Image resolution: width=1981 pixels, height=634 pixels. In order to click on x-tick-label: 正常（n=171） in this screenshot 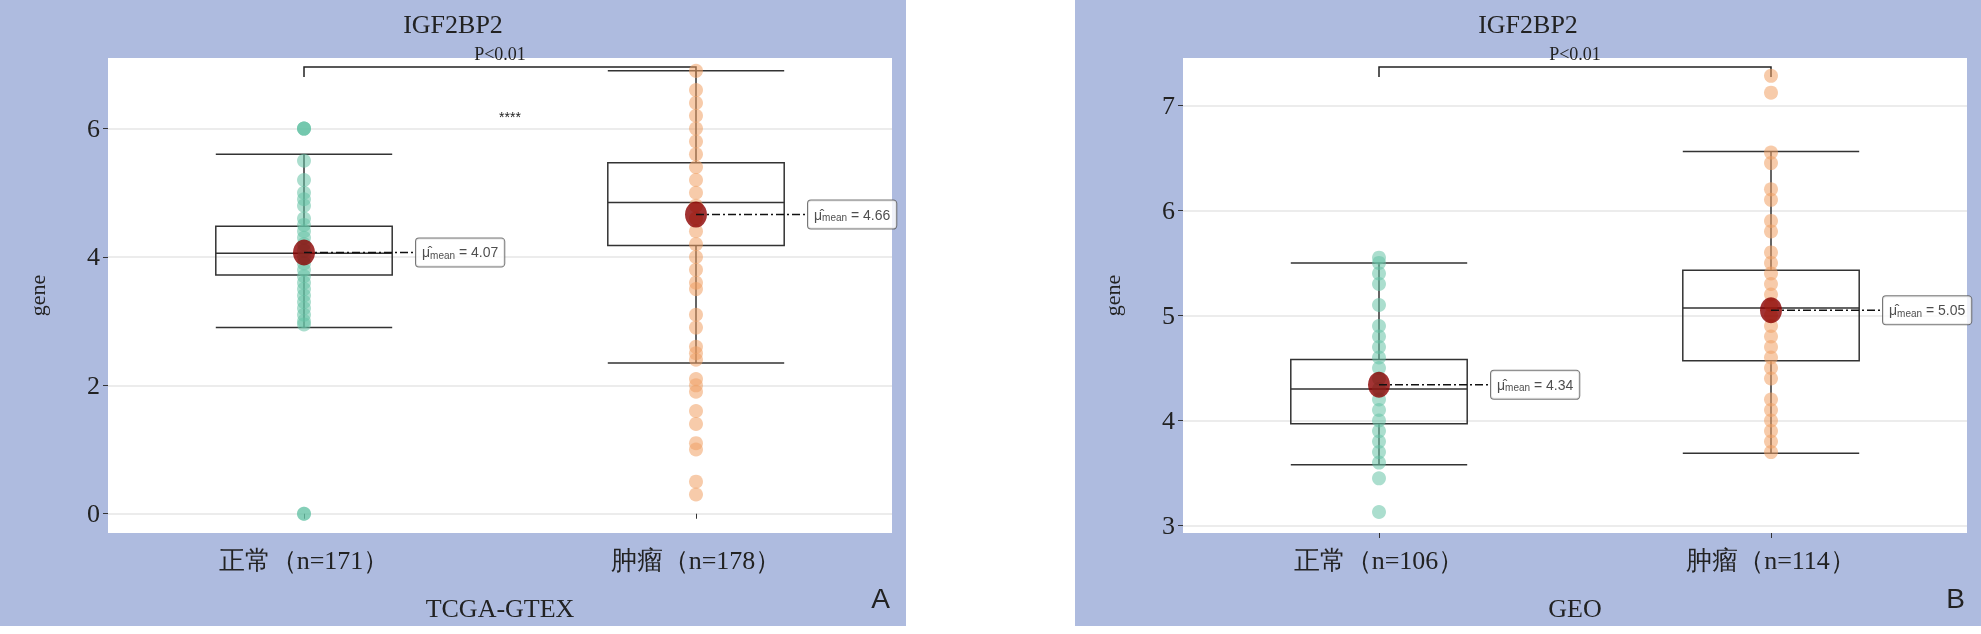, I will do `click(304, 560)`.